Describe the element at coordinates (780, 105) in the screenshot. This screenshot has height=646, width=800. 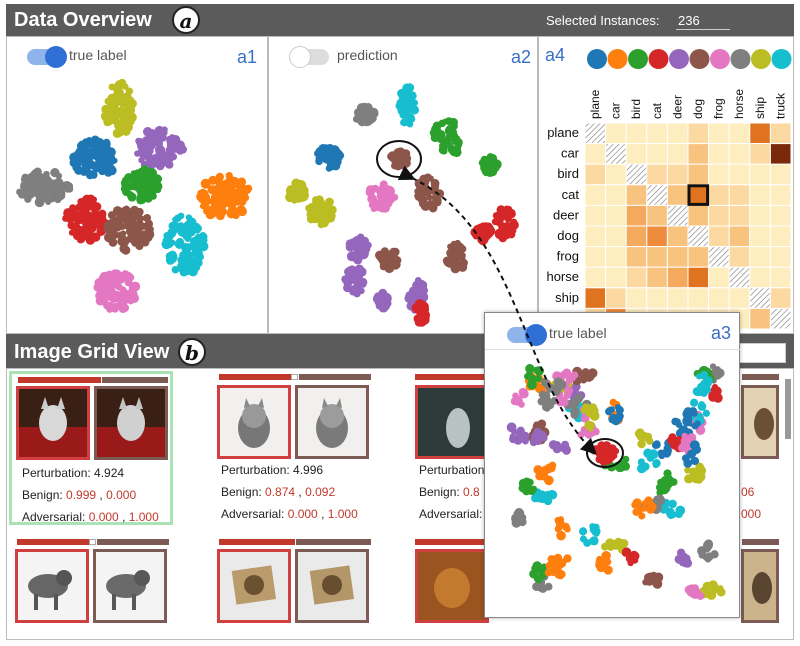
I see `col-label-truck: truck` at that location.